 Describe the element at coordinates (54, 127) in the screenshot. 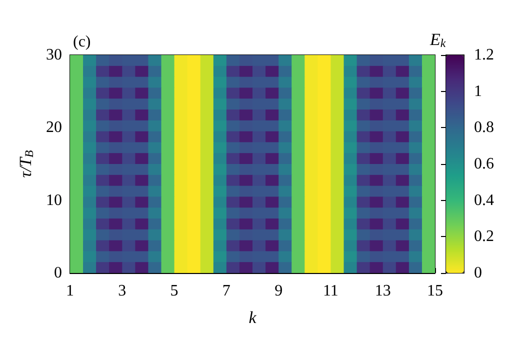

I see `y-tick-label: 20` at that location.